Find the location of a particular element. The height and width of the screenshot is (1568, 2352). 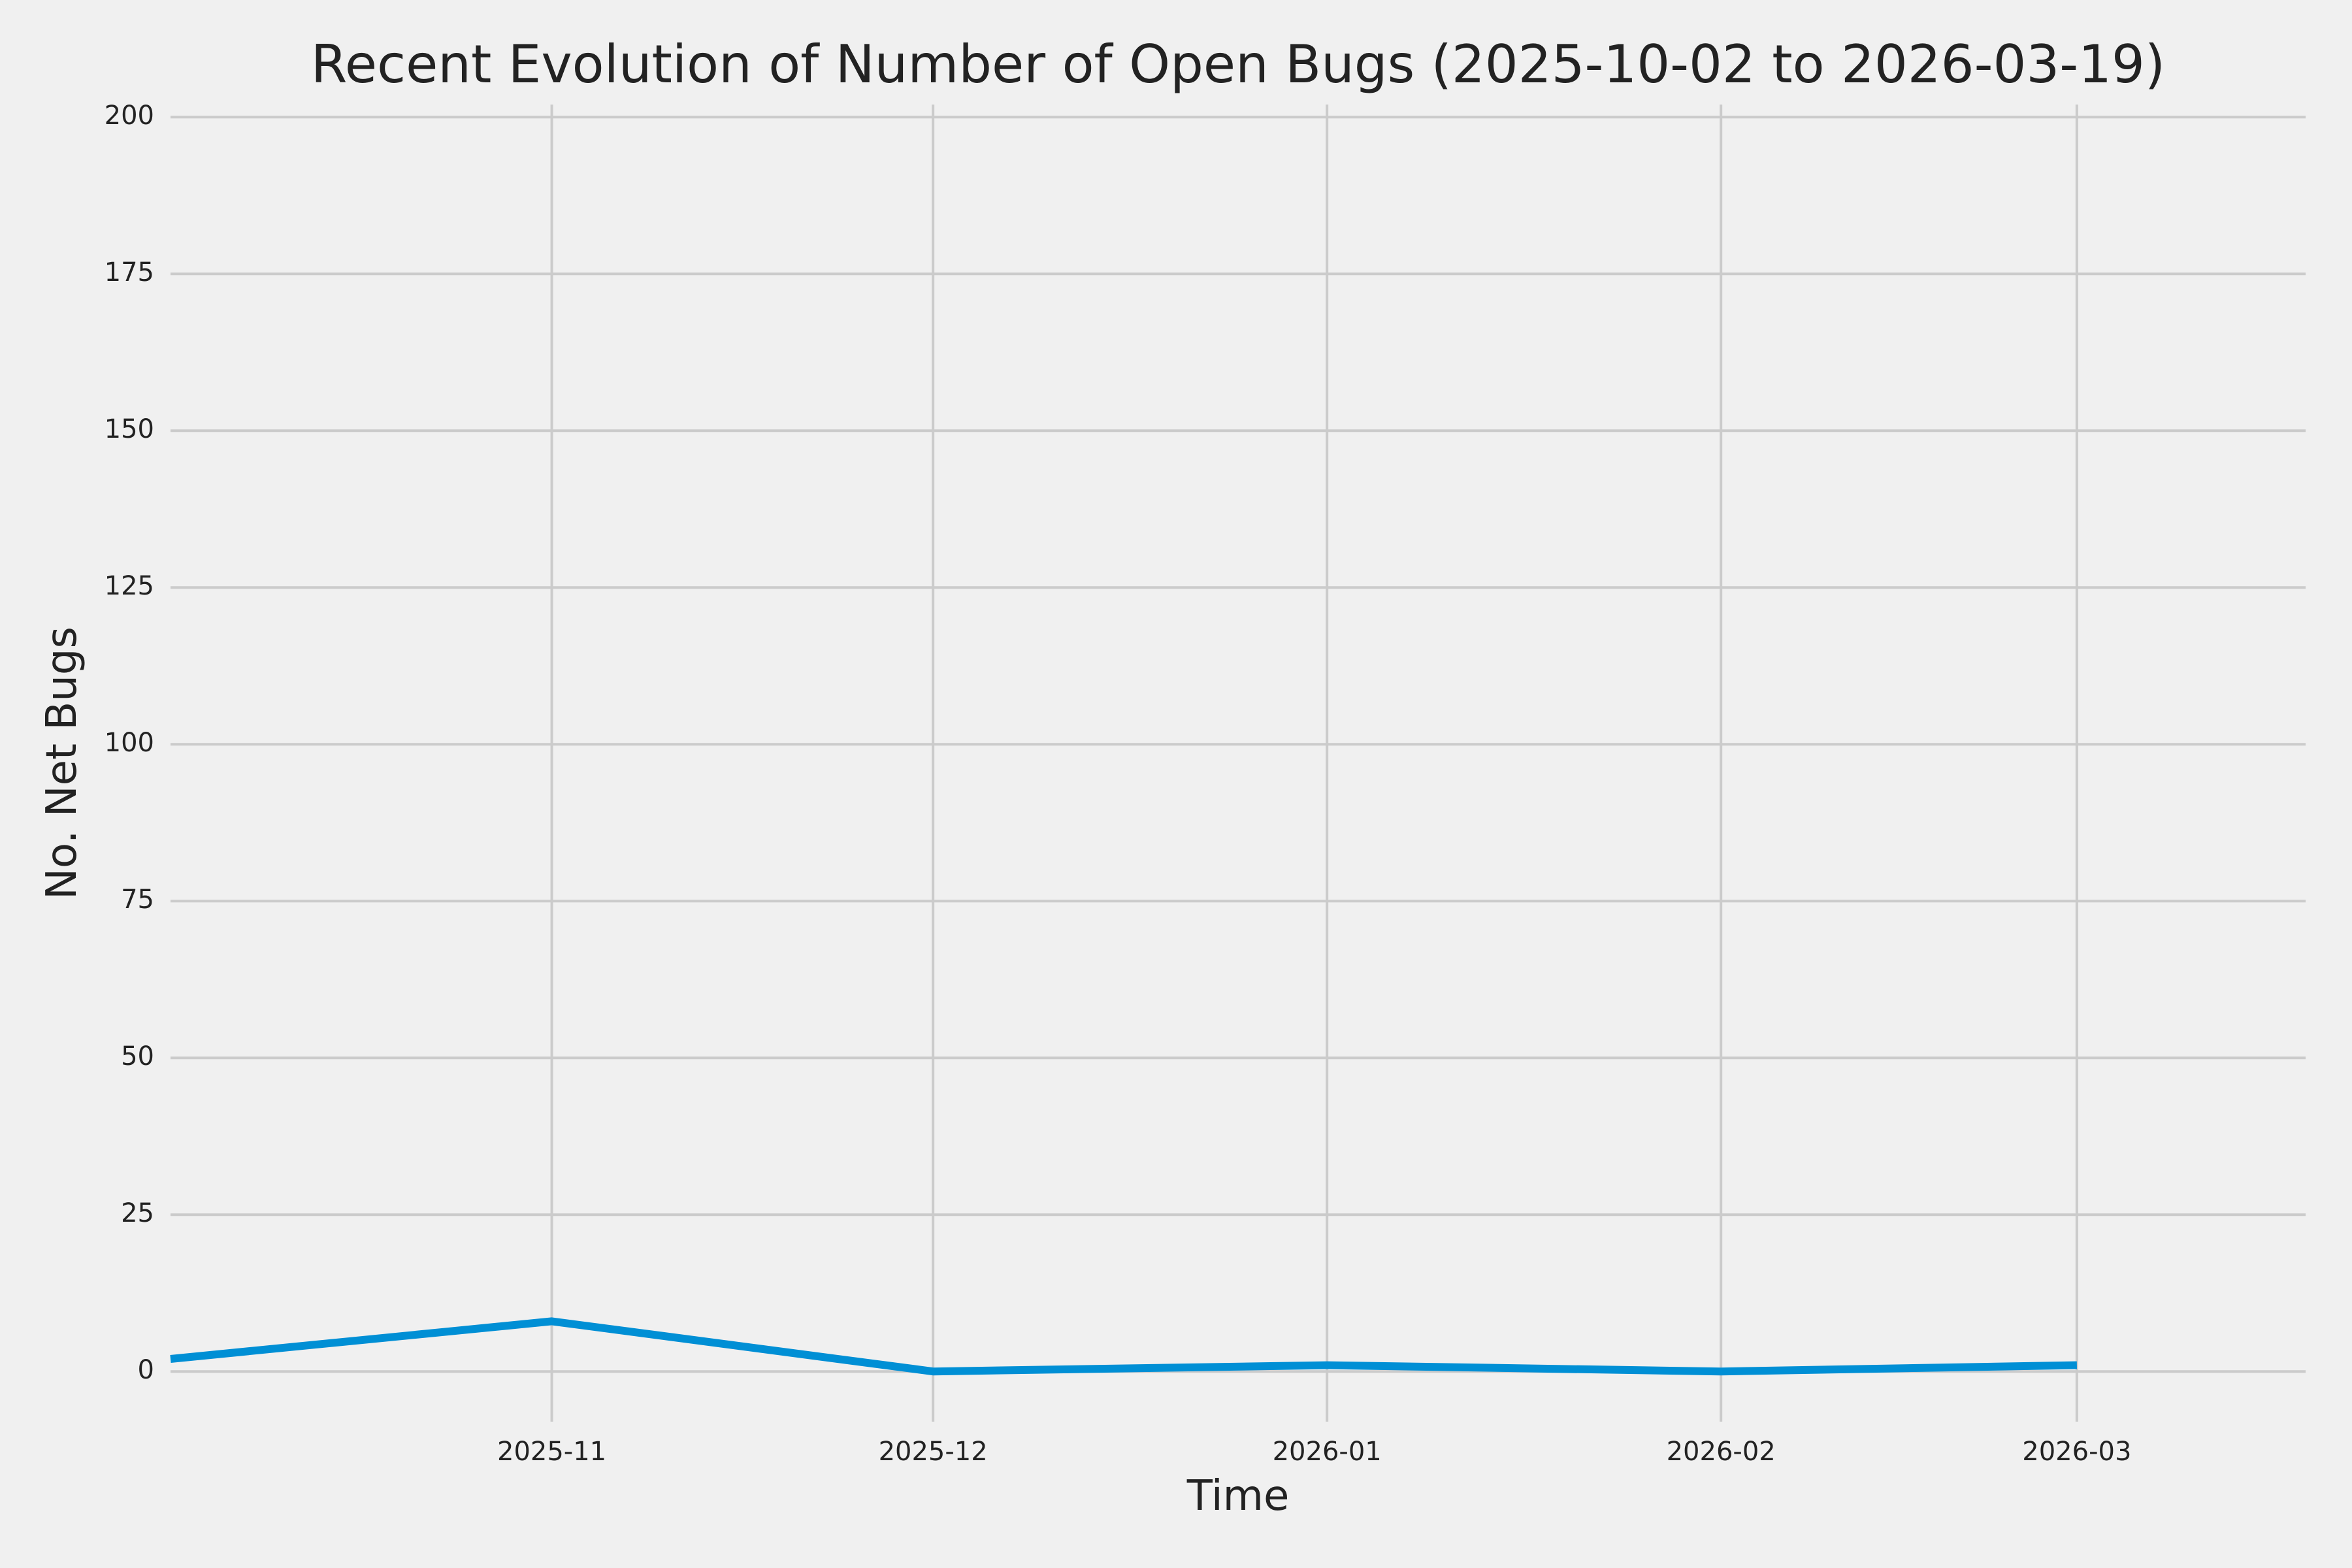

y-tick-label: 50 is located at coordinates (137, 1056).